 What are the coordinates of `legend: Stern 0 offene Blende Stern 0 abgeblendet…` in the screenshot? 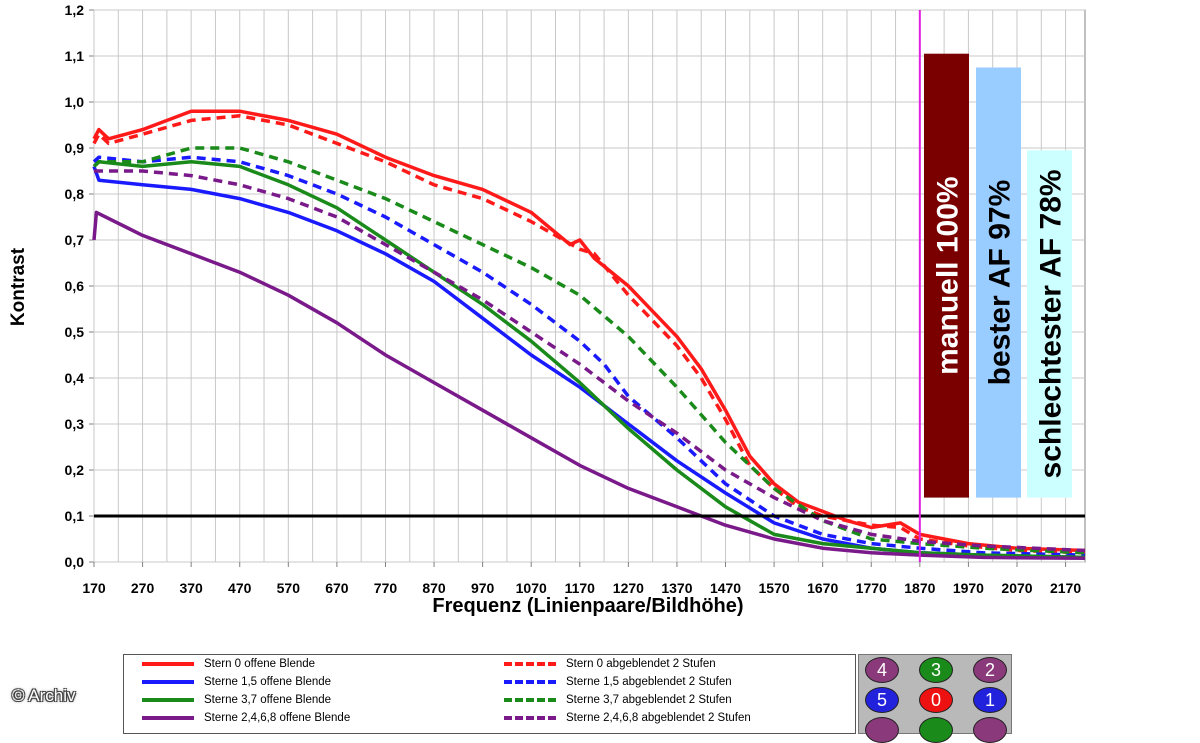 It's located at (489, 694).